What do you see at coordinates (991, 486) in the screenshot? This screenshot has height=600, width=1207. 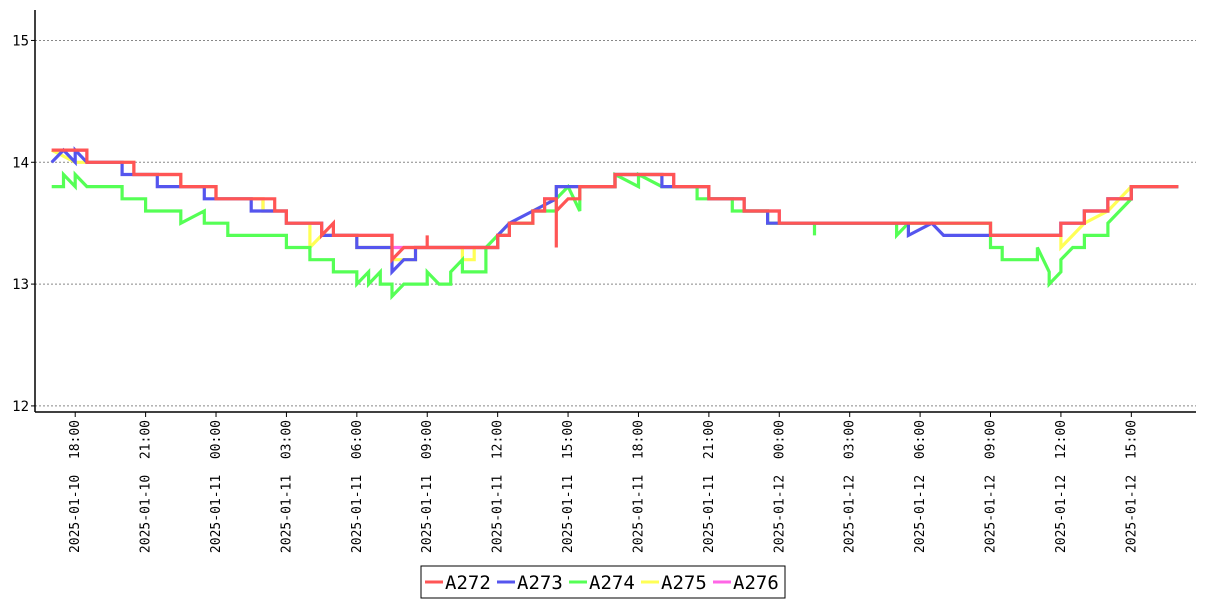 I see `x-tick-label: 2025-01-12 09:00` at bounding box center [991, 486].